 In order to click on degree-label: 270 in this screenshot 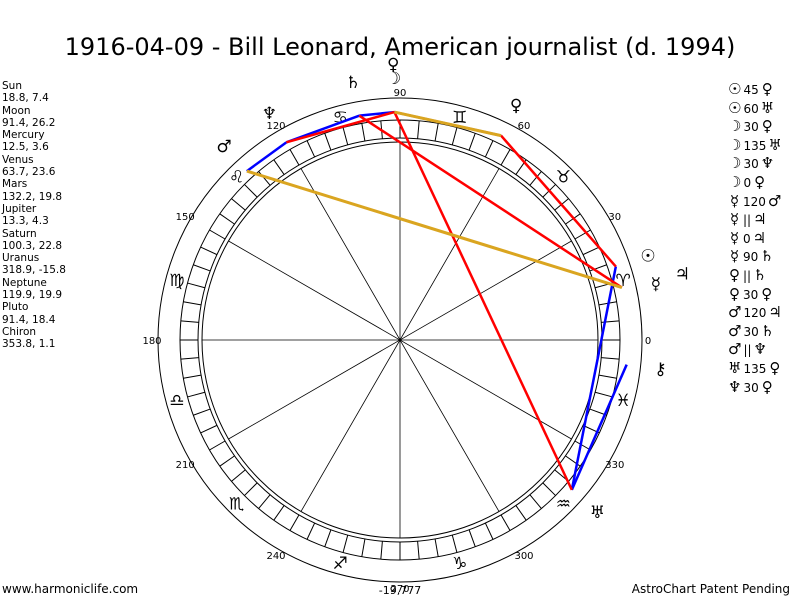, I will do `click(399, 589)`.